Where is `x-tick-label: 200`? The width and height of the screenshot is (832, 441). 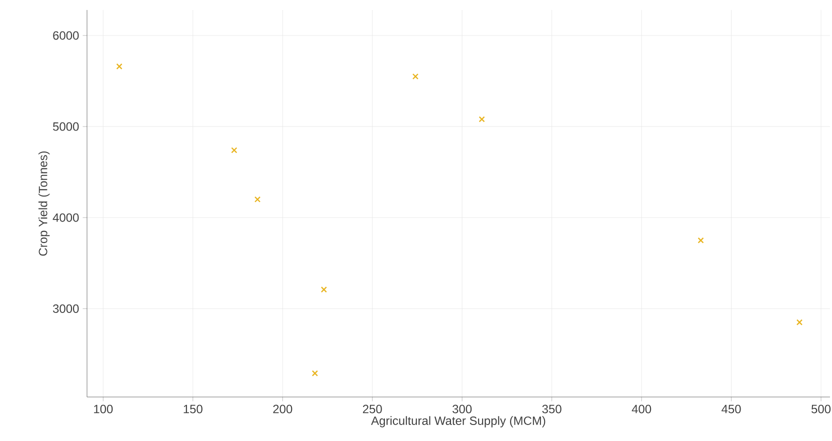
x-tick-label: 200 is located at coordinates (282, 409).